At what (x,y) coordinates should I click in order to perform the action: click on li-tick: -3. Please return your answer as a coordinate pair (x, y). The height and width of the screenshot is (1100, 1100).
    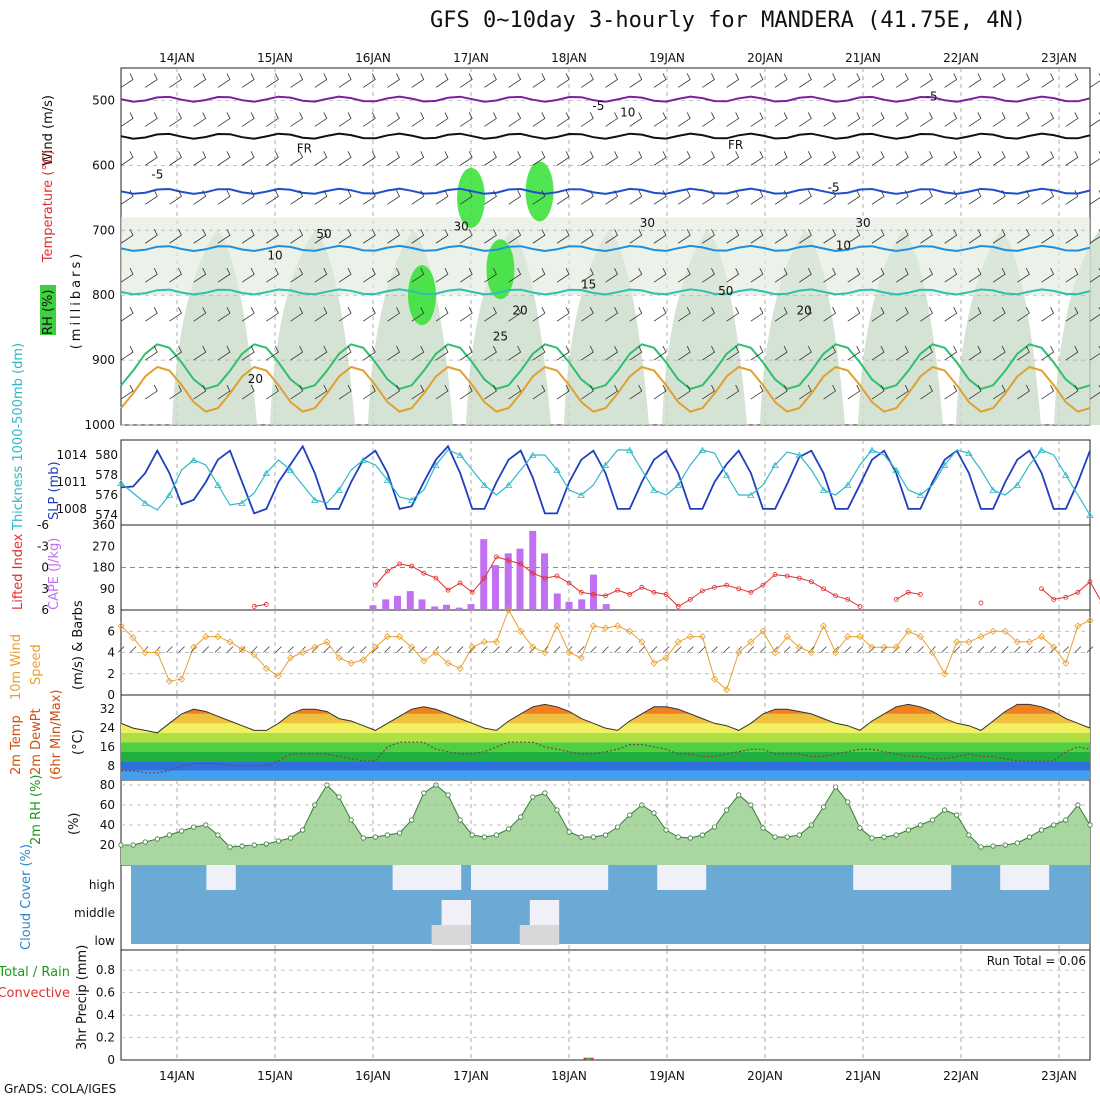
    Looking at the image, I should click on (43, 546).